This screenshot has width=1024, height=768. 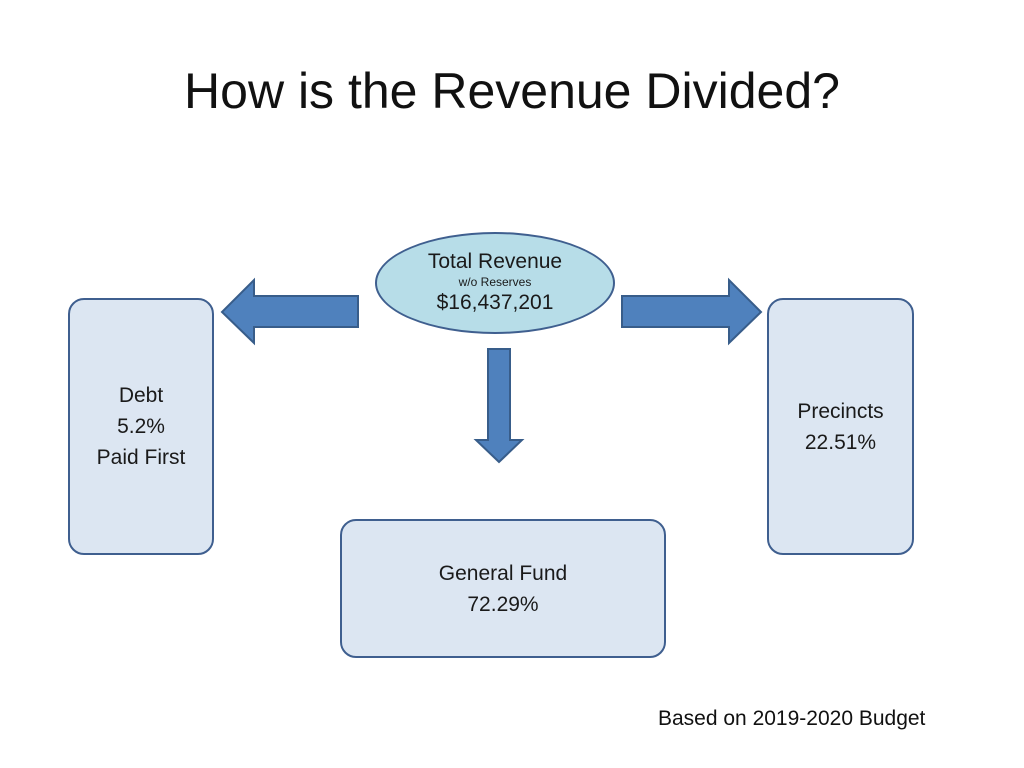 What do you see at coordinates (141, 395) in the screenshot?
I see `debt-label: Debt` at bounding box center [141, 395].